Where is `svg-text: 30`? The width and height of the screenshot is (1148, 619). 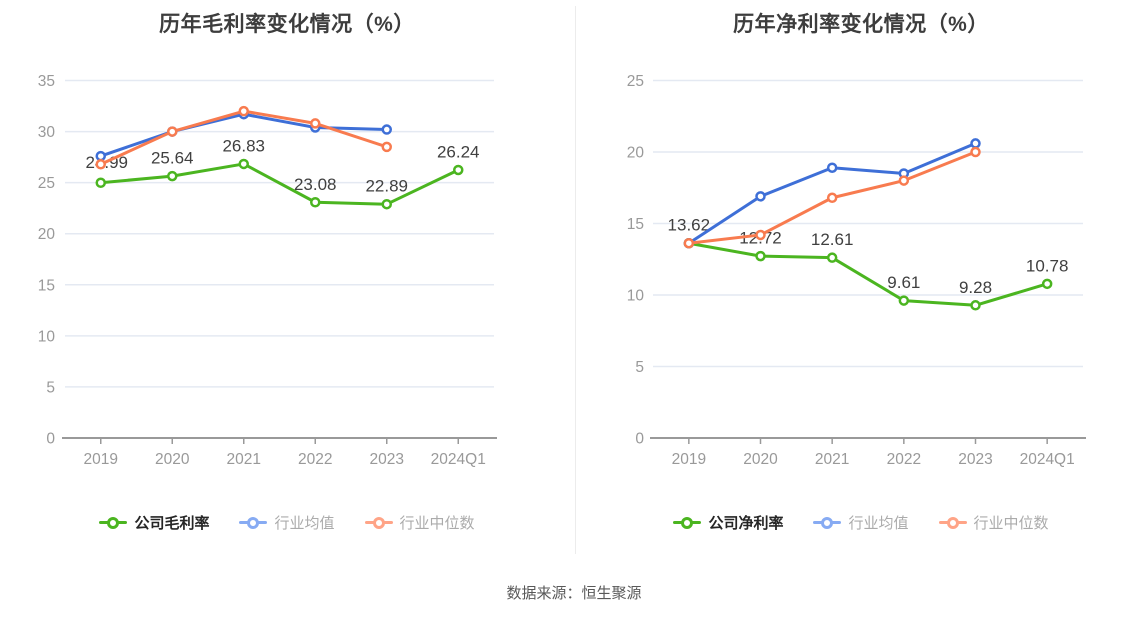 svg-text: 30 is located at coordinates (47, 132).